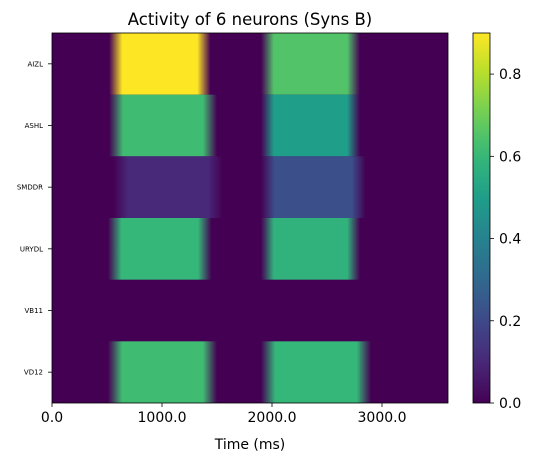  What do you see at coordinates (33, 373) in the screenshot?
I see `y-tick-label-vd12: VD12` at bounding box center [33, 373].